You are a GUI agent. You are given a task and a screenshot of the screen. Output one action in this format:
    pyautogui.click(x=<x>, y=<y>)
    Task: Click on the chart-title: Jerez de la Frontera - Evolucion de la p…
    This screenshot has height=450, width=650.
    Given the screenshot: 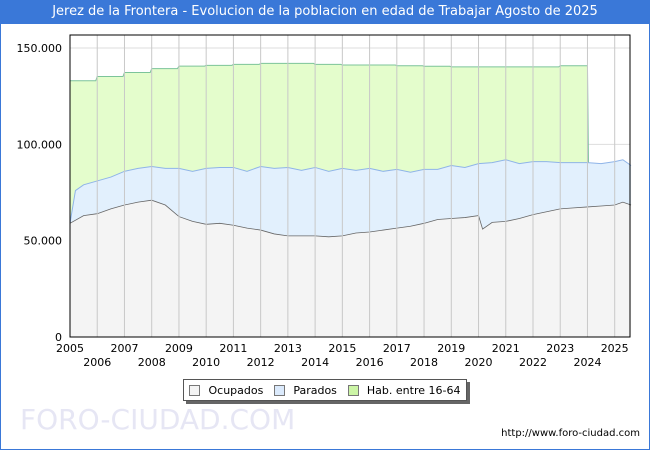 What is the action you would take?
    pyautogui.click(x=325, y=12)
    